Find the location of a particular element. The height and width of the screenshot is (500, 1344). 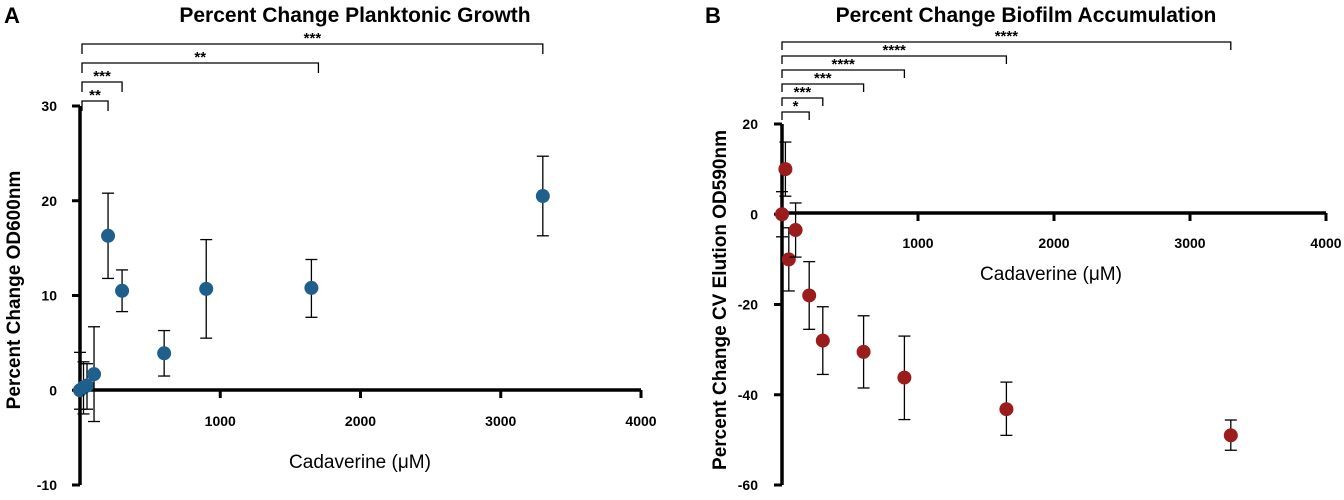

chart-b-y-tick-label: 0 is located at coordinates (754, 214).